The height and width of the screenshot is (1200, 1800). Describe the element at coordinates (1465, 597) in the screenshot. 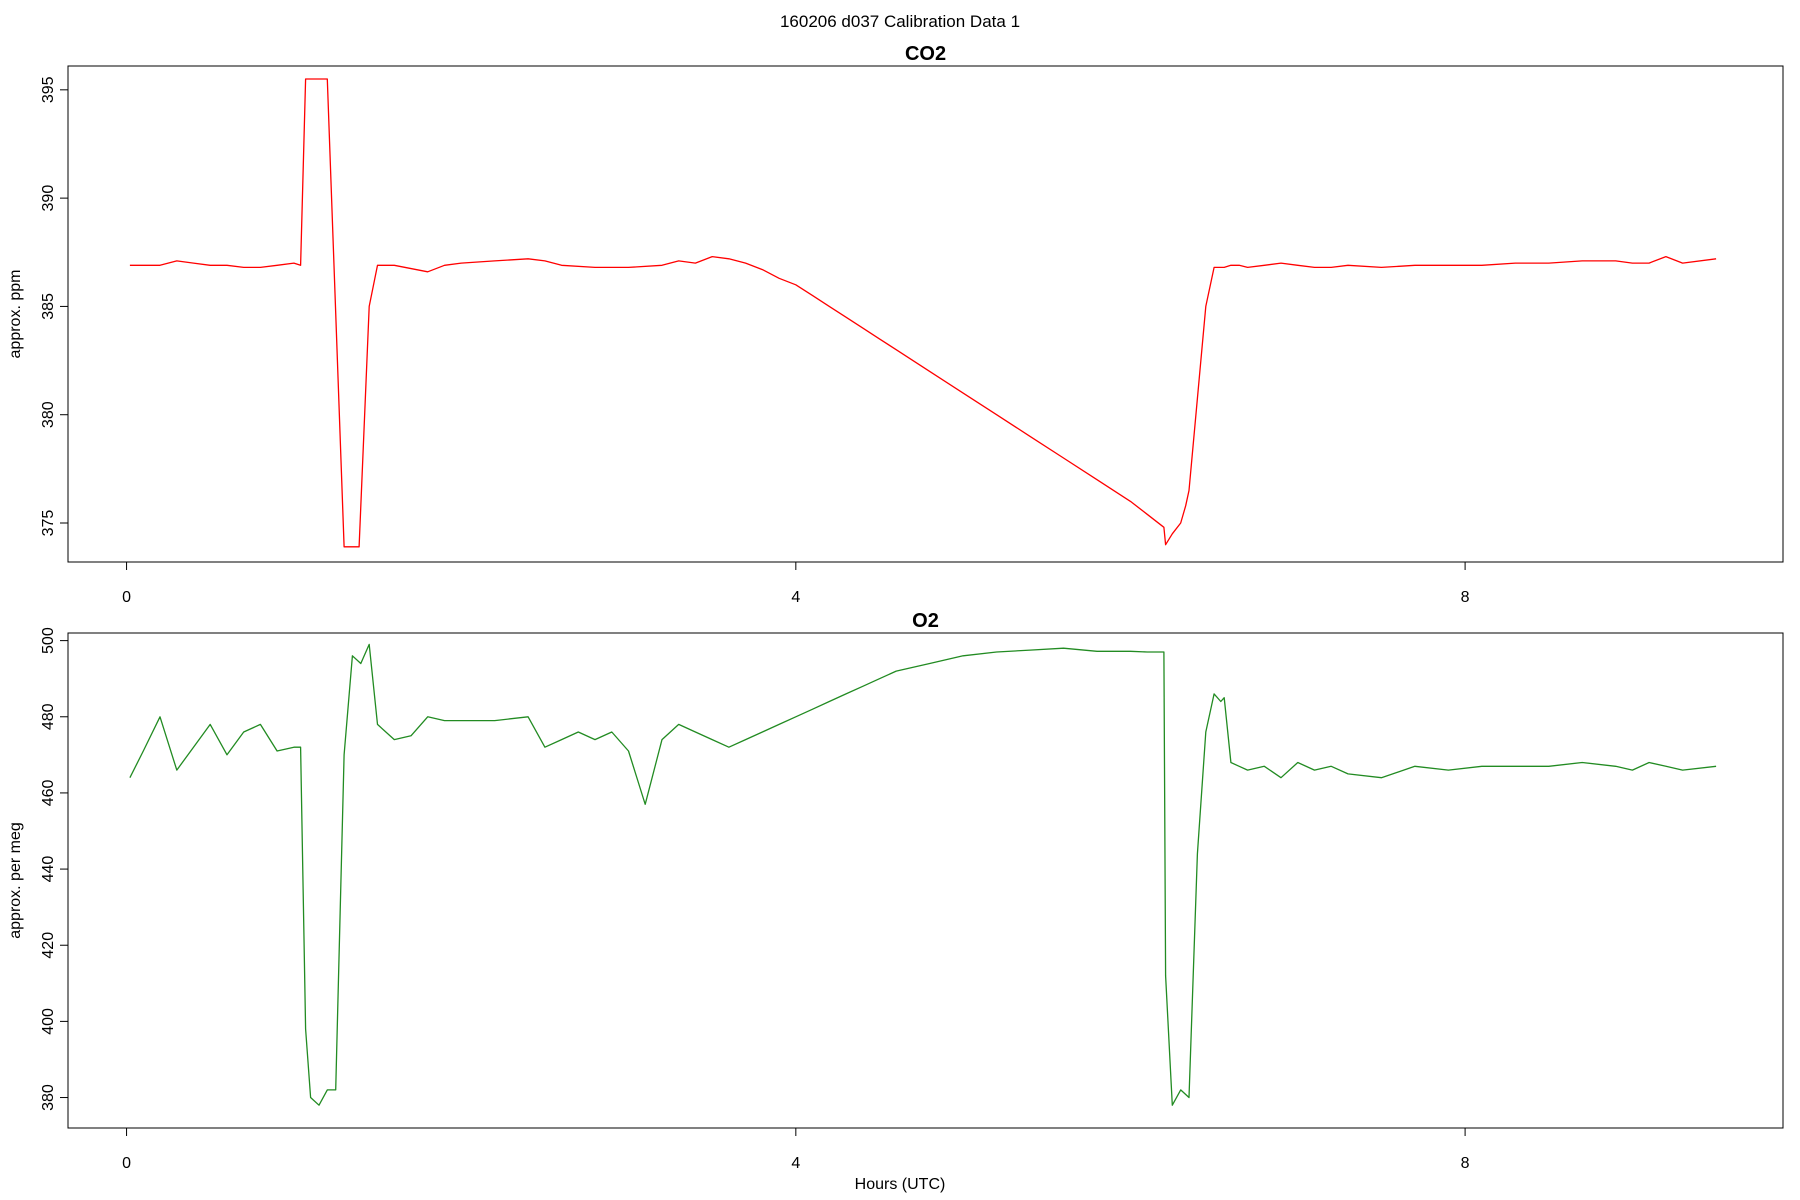

I see `co2-x-tick-label: 8` at that location.